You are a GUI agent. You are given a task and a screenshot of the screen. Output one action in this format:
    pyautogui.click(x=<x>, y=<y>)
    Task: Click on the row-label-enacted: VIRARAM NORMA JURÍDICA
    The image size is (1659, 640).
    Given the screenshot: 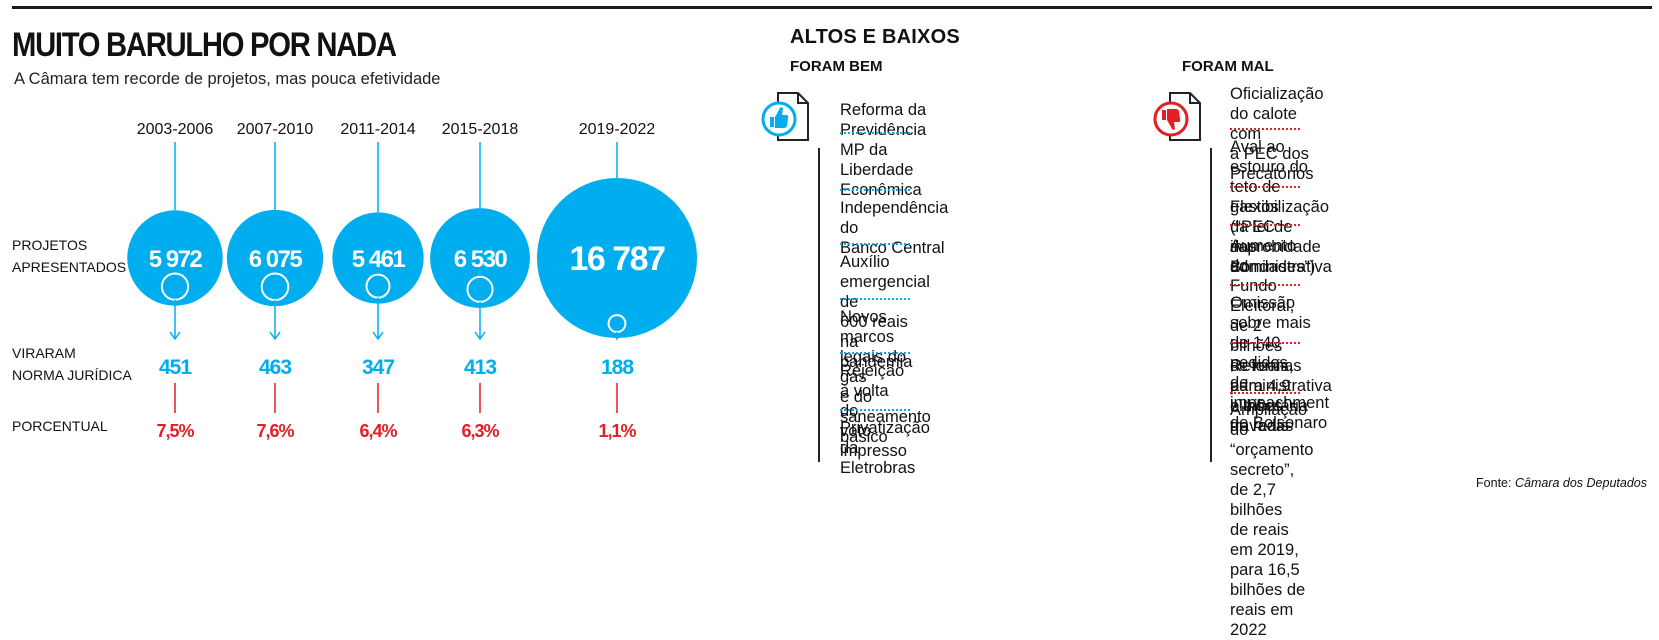 What is the action you would take?
    pyautogui.click(x=72, y=364)
    